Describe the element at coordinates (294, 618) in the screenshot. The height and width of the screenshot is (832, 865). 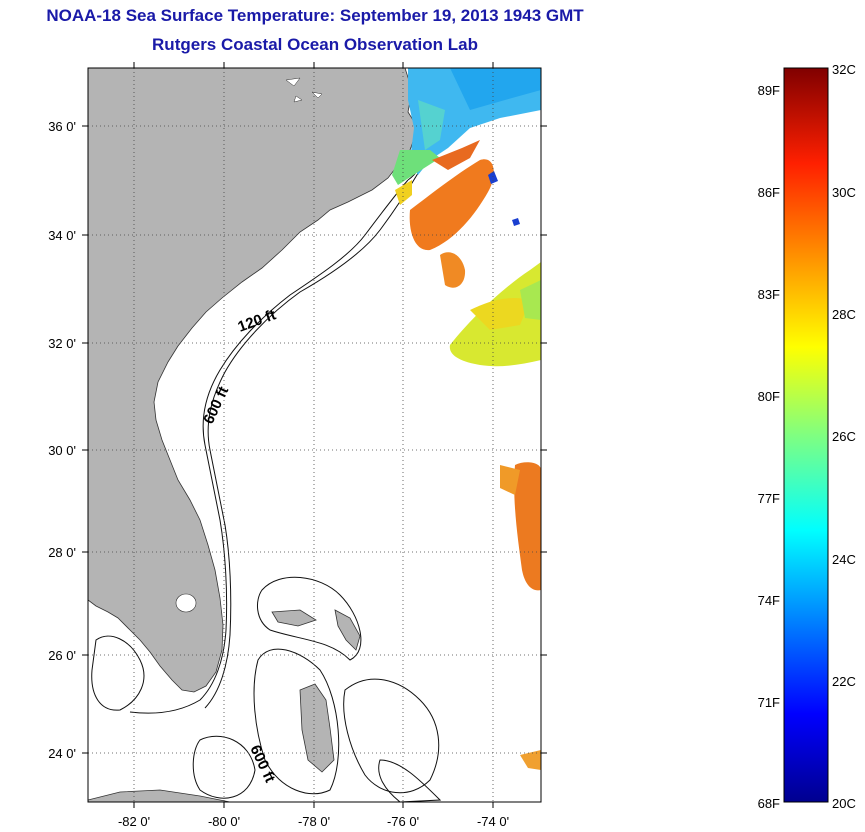
I see `bahamas-grand` at that location.